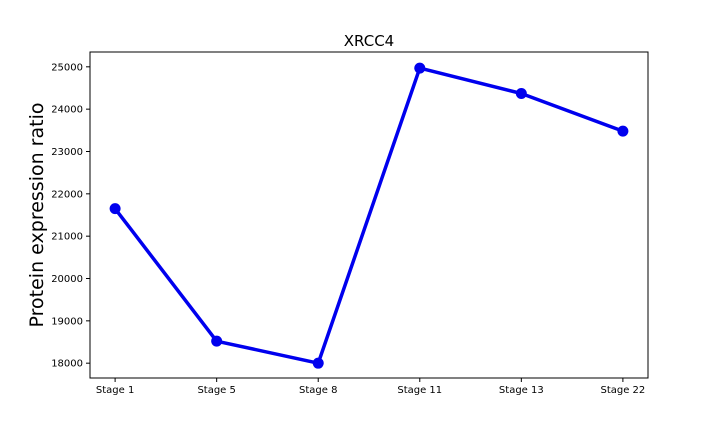 This screenshot has width=720, height=432. What do you see at coordinates (369, 41) in the screenshot?
I see `chart-title: XRCC4` at bounding box center [369, 41].